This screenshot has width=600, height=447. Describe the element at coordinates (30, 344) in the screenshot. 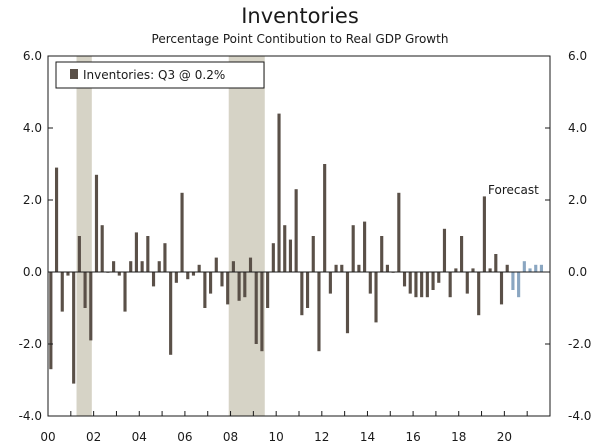

I see `y-tick-label-left: -2.0` at that location.